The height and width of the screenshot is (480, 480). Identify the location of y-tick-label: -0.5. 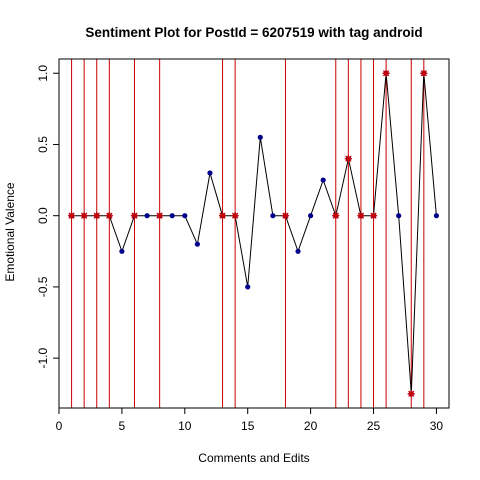
(43, 286).